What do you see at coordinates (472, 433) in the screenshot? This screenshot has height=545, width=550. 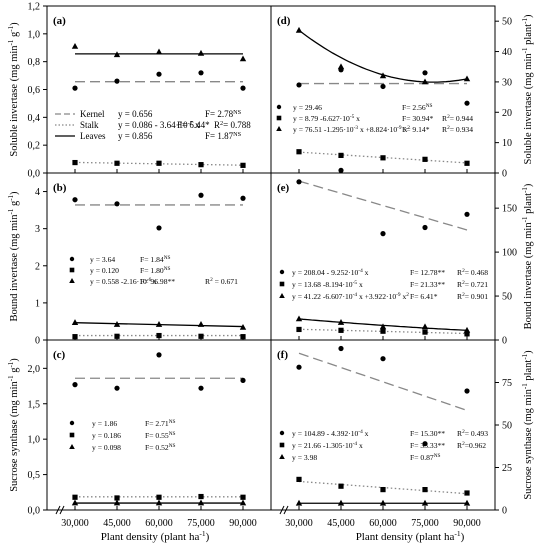 I see `legend-r-squared: R2= 0.493` at bounding box center [472, 433].